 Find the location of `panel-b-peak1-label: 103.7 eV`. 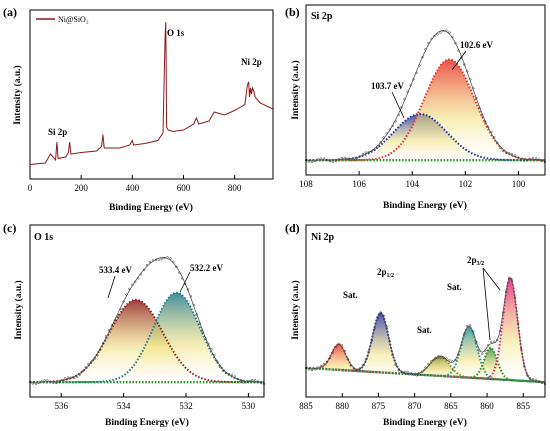

panel-b-peak1-label: 103.7 eV is located at coordinates (387, 86).